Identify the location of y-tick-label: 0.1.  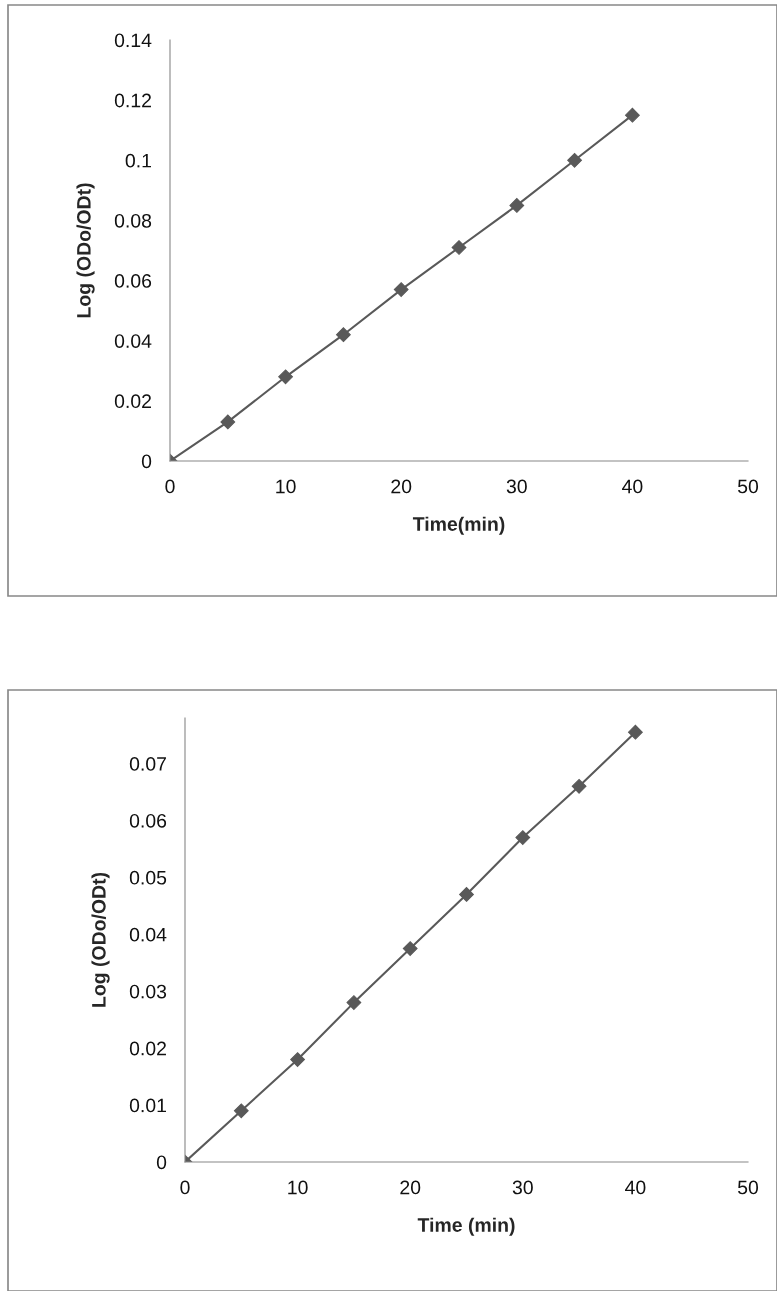
(138, 160).